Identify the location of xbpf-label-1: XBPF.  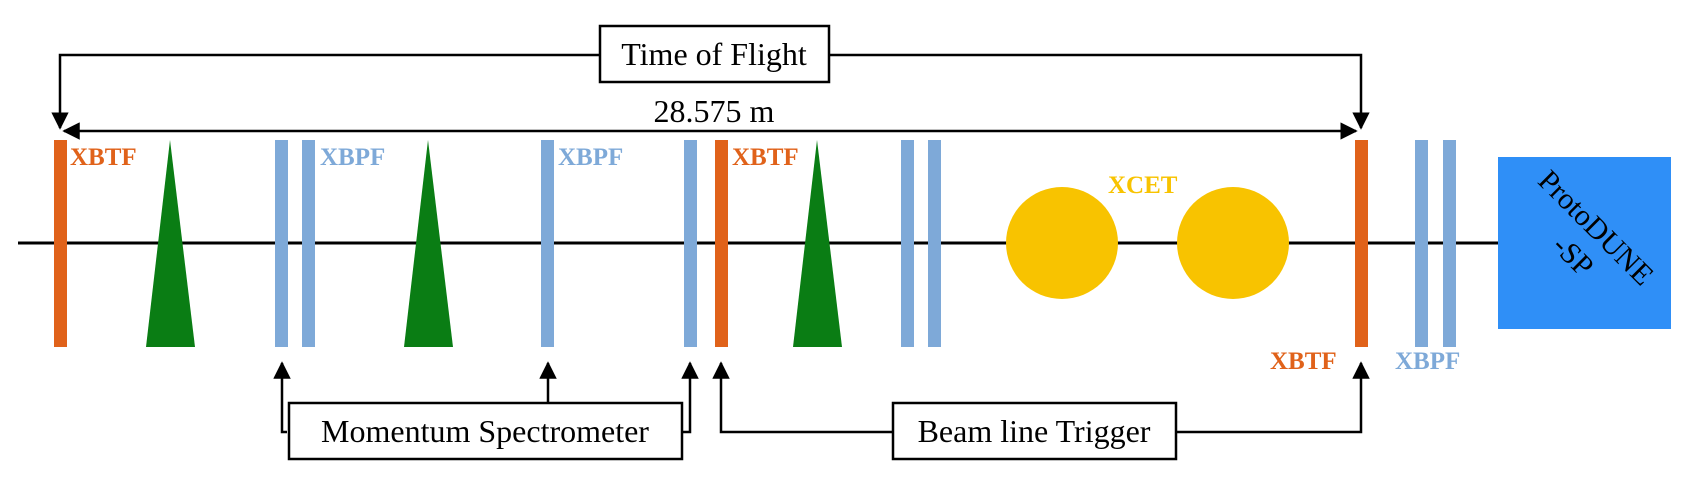
(352, 157).